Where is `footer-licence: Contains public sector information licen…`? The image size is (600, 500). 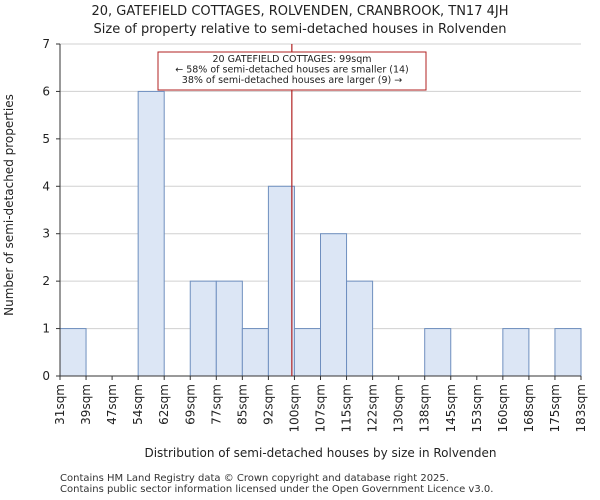
footer-licence: Contains public sector information licen… is located at coordinates (277, 489).